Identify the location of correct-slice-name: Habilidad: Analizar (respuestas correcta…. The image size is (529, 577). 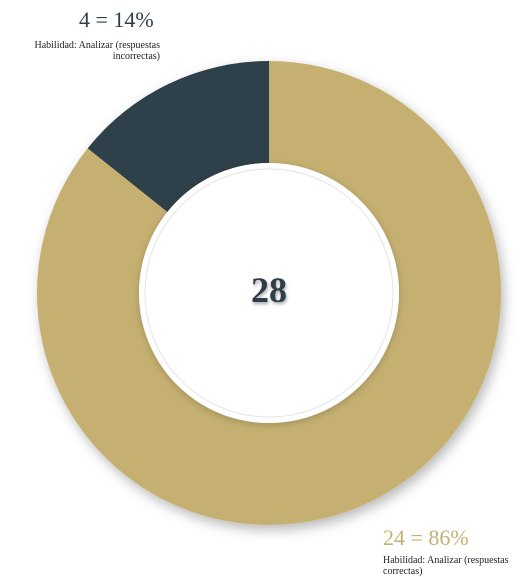
(446, 566).